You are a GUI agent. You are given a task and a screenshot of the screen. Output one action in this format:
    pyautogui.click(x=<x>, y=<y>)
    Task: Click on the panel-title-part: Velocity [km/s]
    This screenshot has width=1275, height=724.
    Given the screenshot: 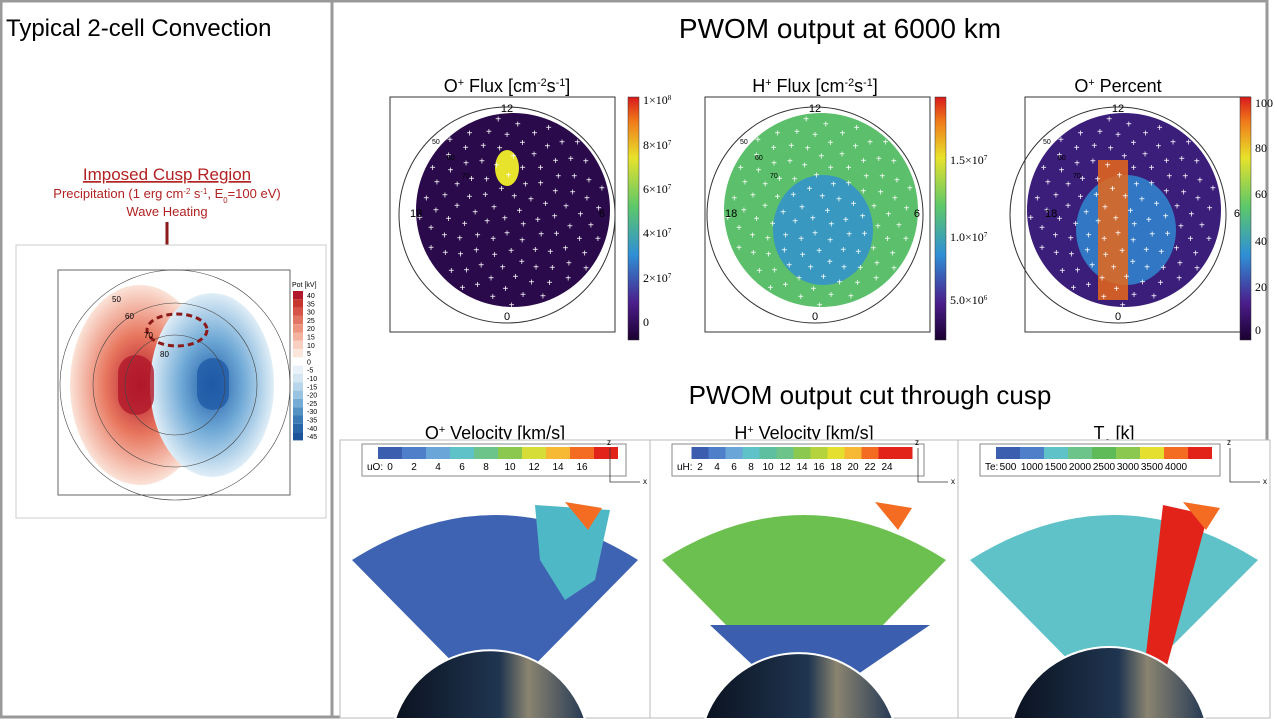 What is the action you would take?
    pyautogui.click(x=814, y=433)
    